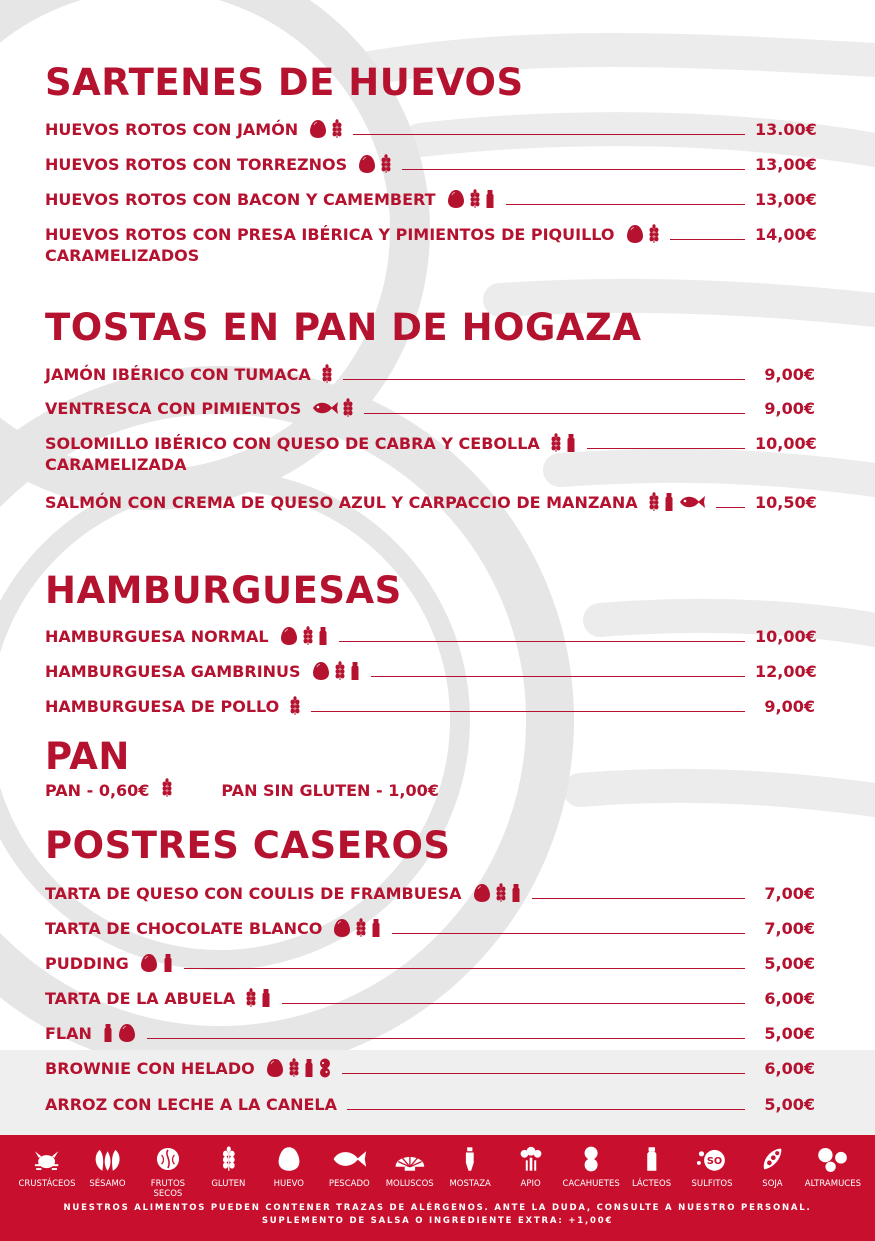 This screenshot has width=875, height=1241. I want to click on frutos-secos-icon, so click(168, 1159).